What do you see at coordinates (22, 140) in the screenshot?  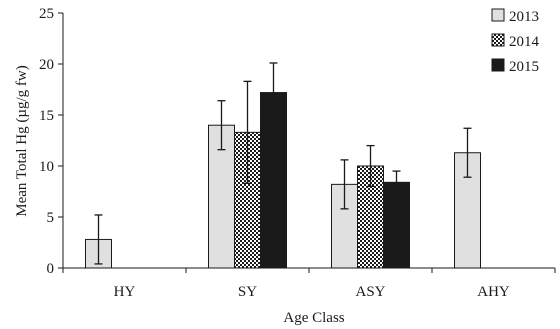 I see `y-axis-title: Mean Total Hg (µg/g fw)` at bounding box center [22, 140].